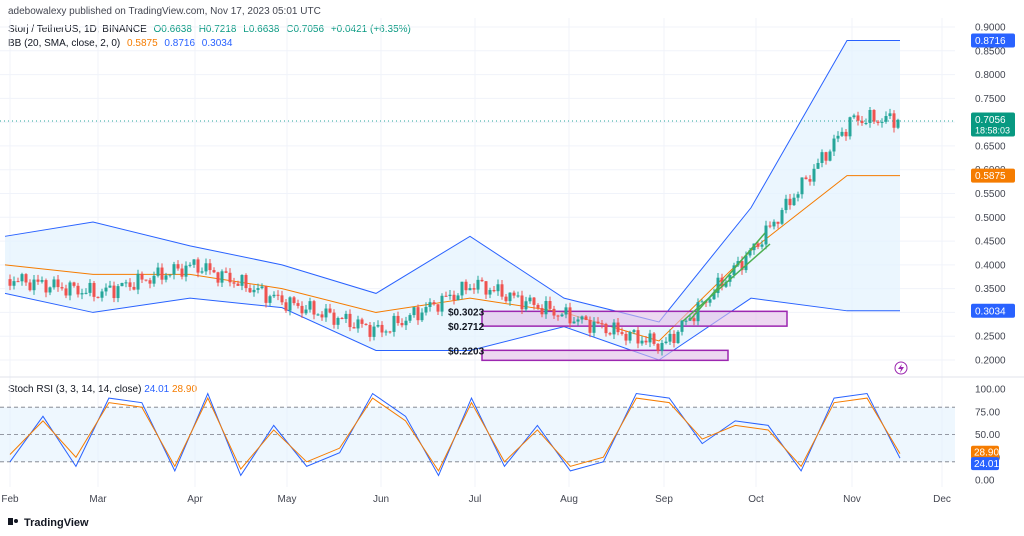  Describe the element at coordinates (852, 499) in the screenshot. I see `time-tick-label: Nov` at that location.